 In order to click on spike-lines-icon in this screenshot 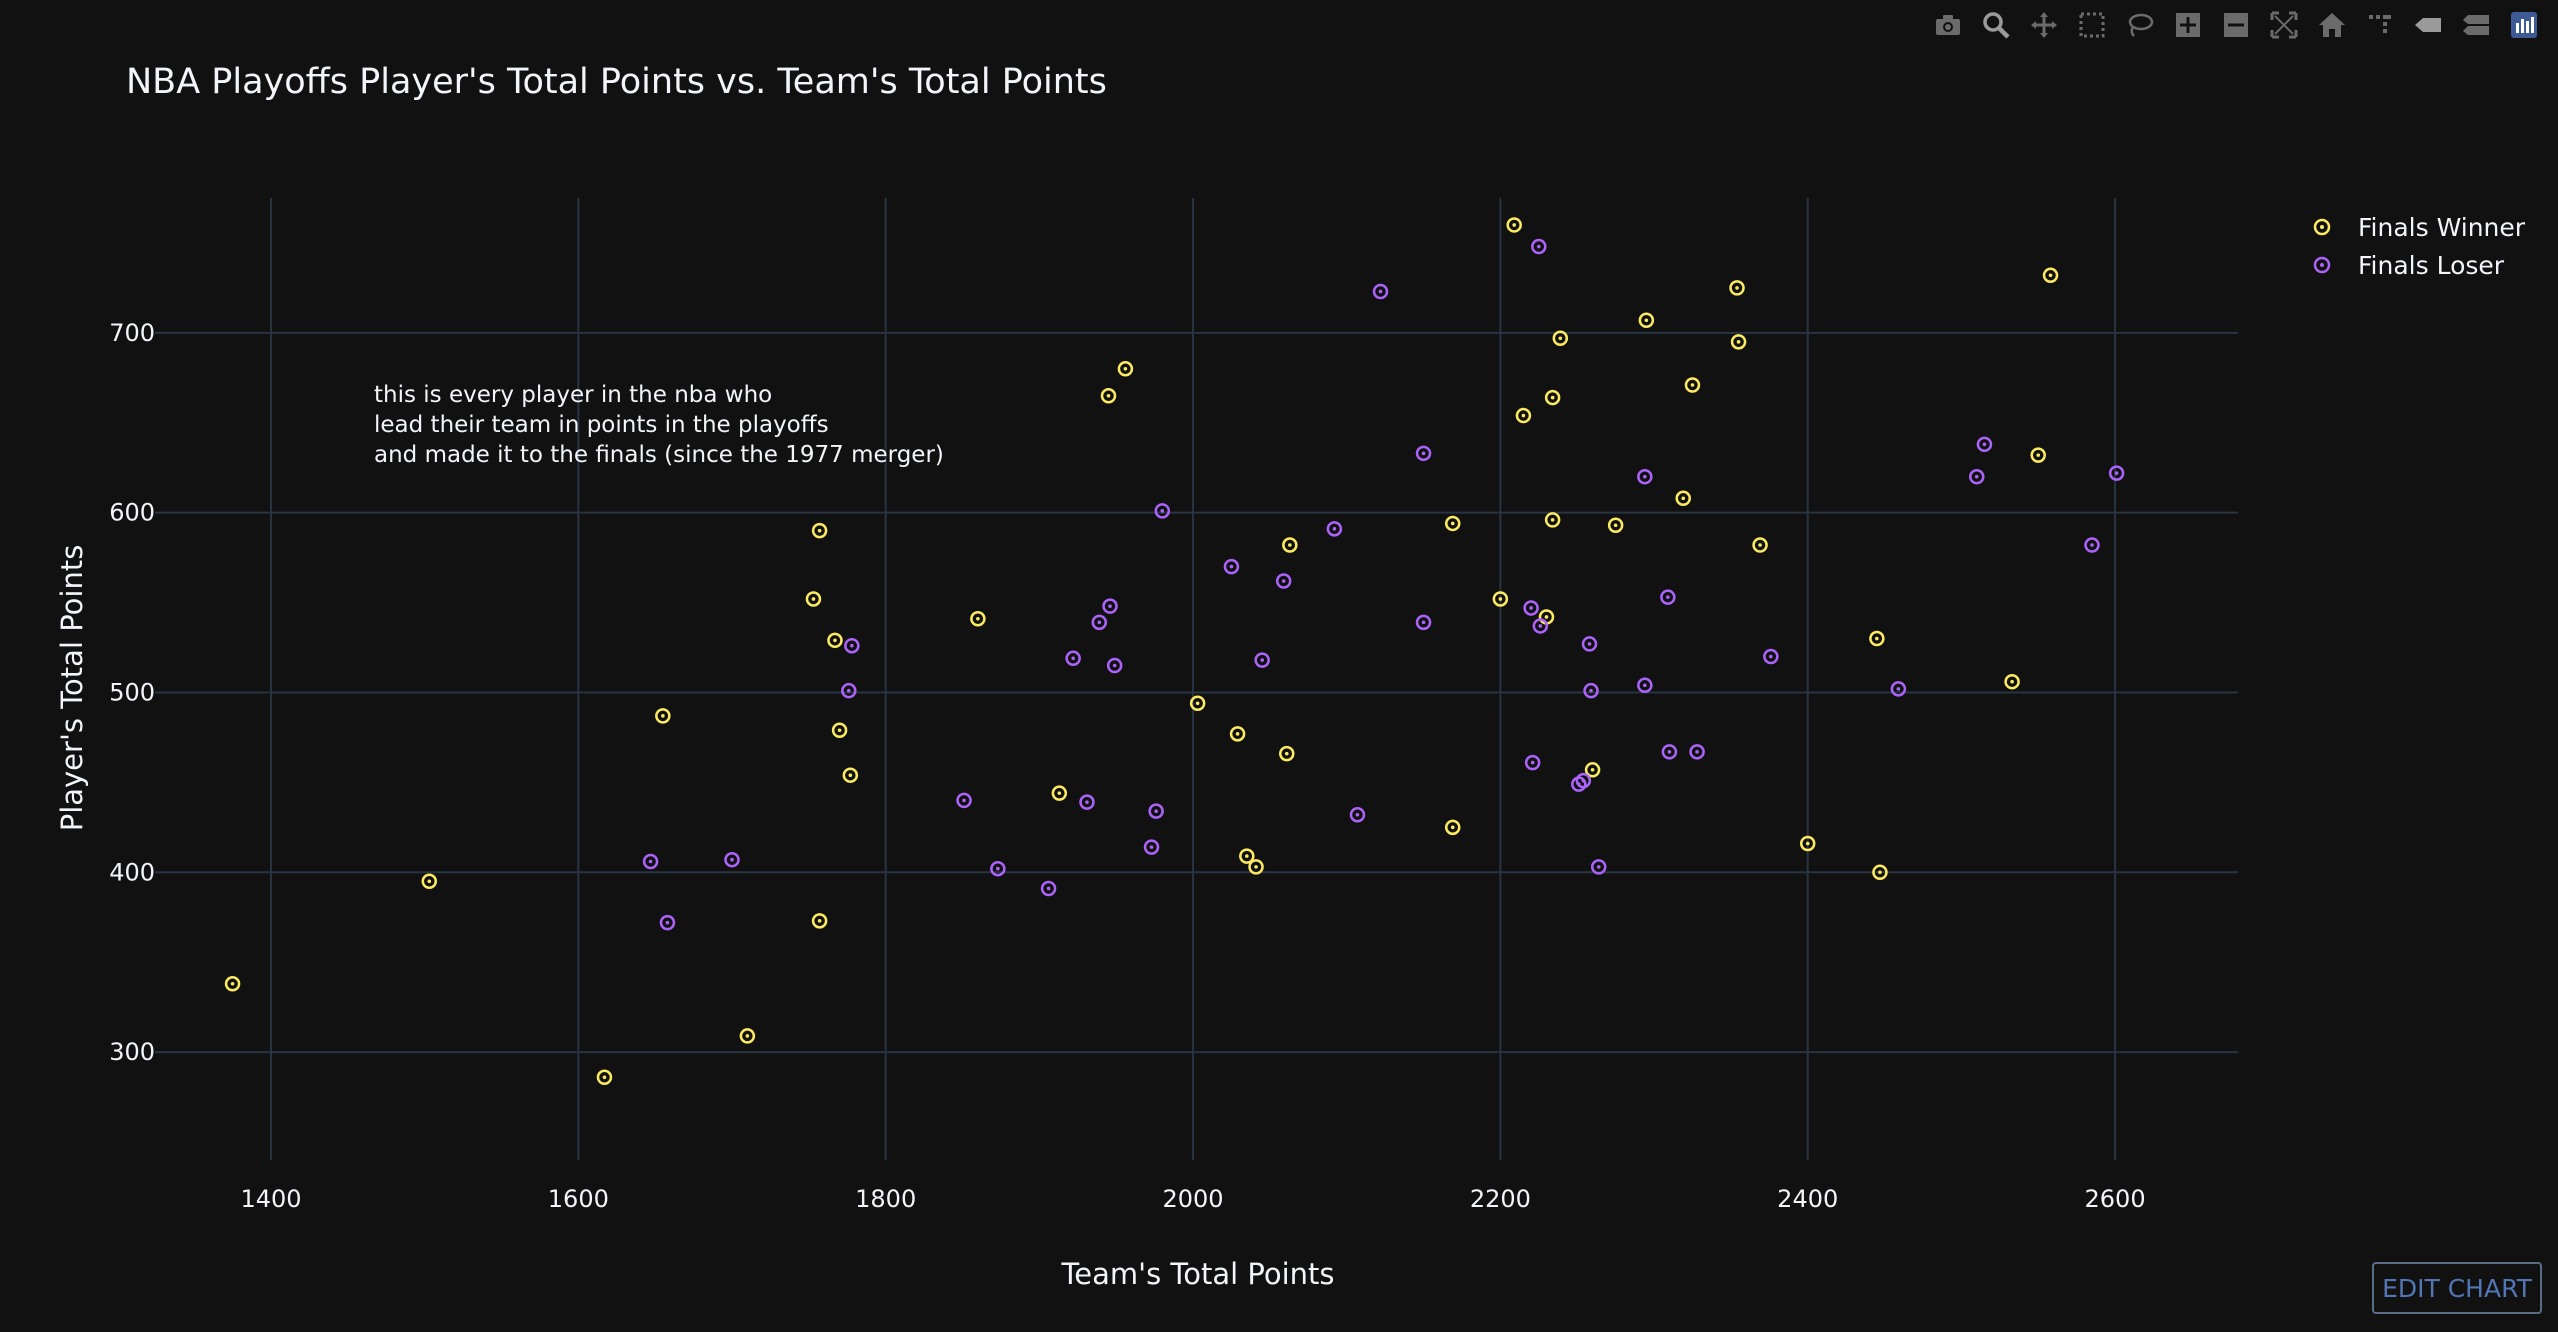, I will do `click(2380, 25)`.